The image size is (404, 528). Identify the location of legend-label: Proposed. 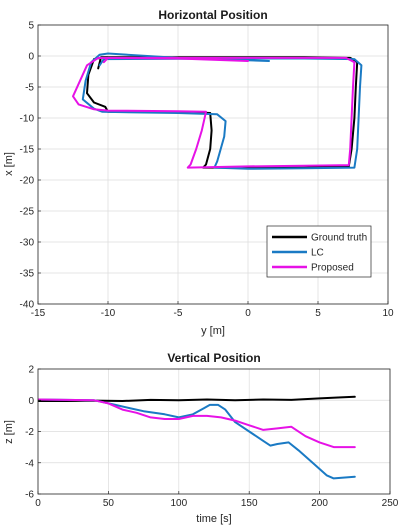
(332, 268).